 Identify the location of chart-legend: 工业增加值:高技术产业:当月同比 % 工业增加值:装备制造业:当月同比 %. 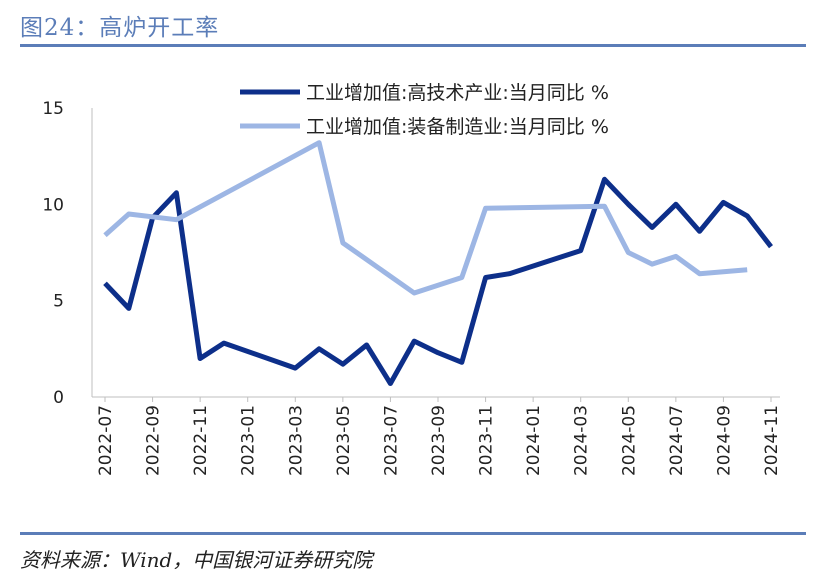
(424, 110).